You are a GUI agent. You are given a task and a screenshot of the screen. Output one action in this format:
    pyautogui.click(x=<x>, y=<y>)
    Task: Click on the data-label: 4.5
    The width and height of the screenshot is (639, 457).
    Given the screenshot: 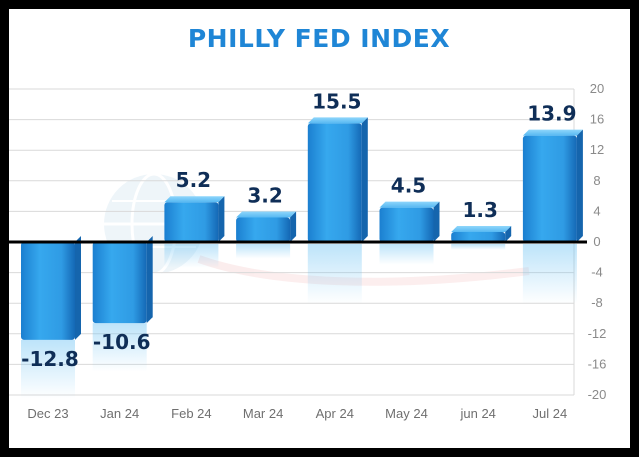 What is the action you would take?
    pyautogui.click(x=408, y=186)
    